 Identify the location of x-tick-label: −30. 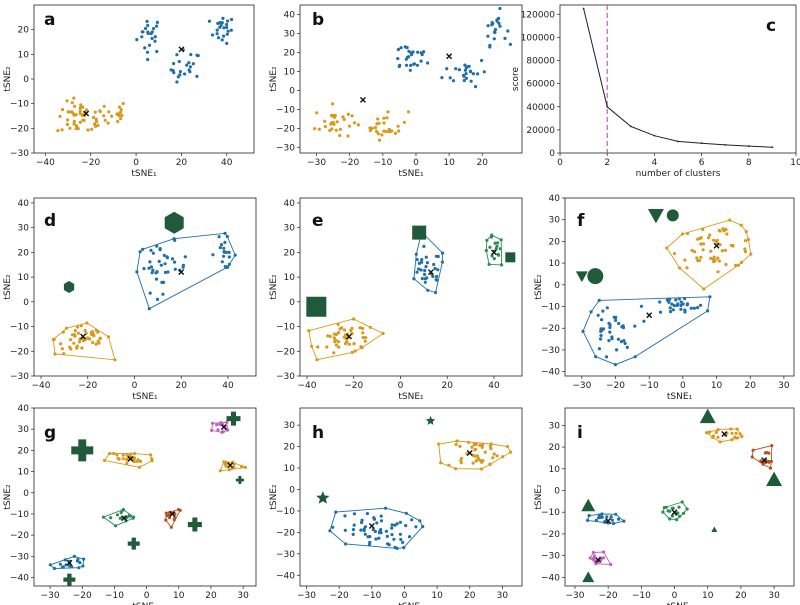
(316, 163).